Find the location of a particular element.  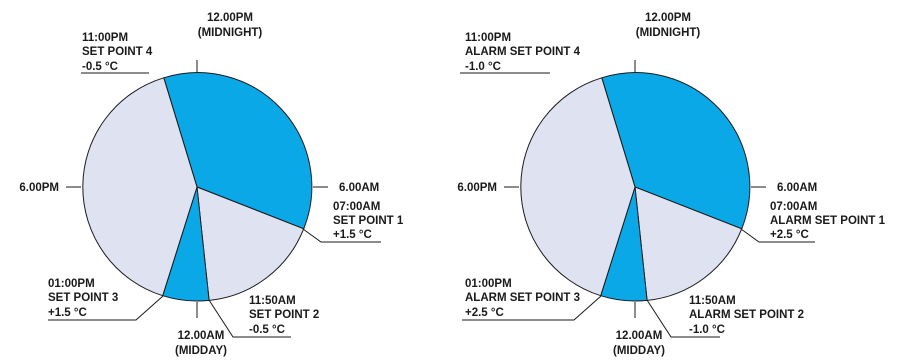

set-point-2-leader is located at coordinates (249, 318).